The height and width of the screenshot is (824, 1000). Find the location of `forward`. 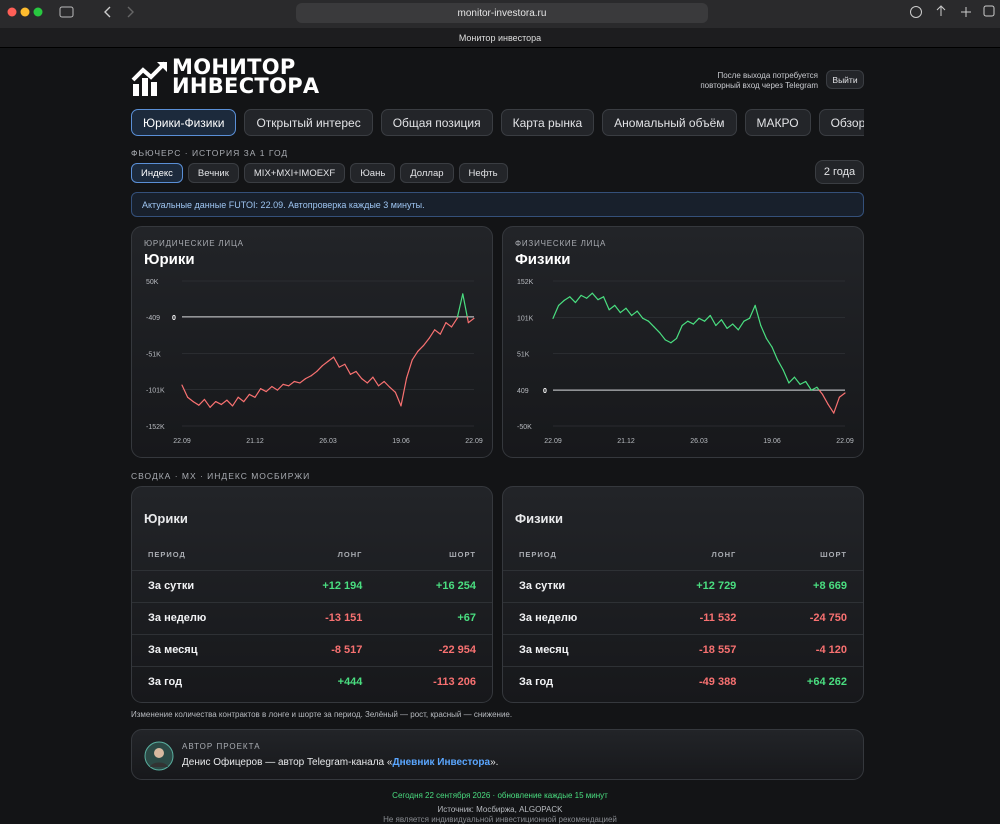

forward is located at coordinates (130, 12).